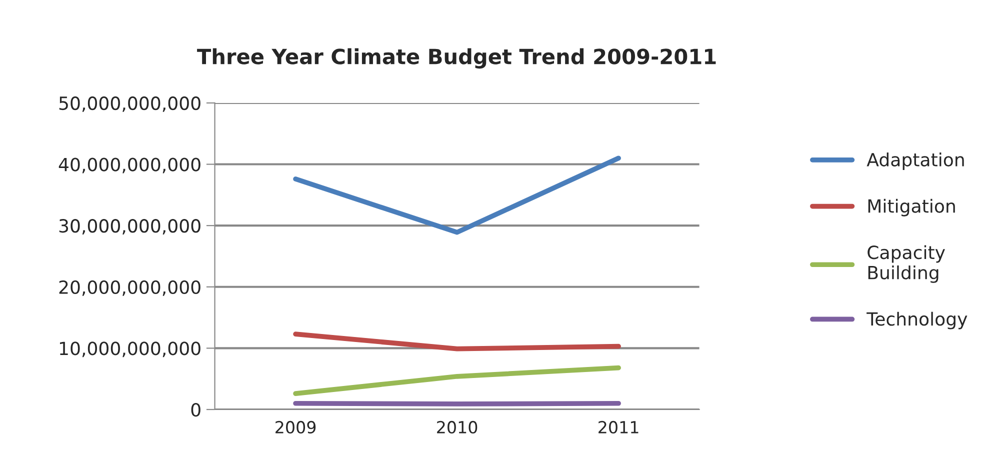 The image size is (999, 468). What do you see at coordinates (456, 58) in the screenshot?
I see `chart-title: Three Year Climate Budget Trend 2009-2011` at bounding box center [456, 58].